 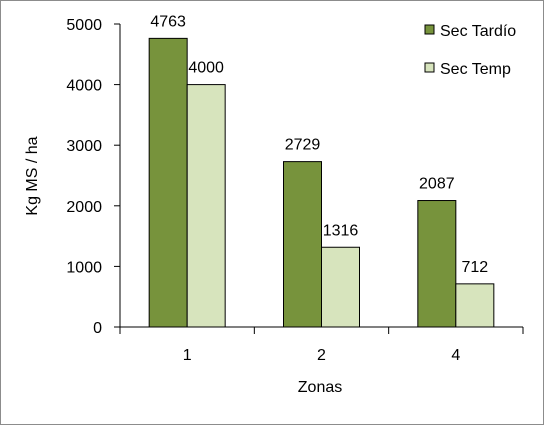 What do you see at coordinates (303, 145) in the screenshot?
I see `data-label: 2729` at bounding box center [303, 145].